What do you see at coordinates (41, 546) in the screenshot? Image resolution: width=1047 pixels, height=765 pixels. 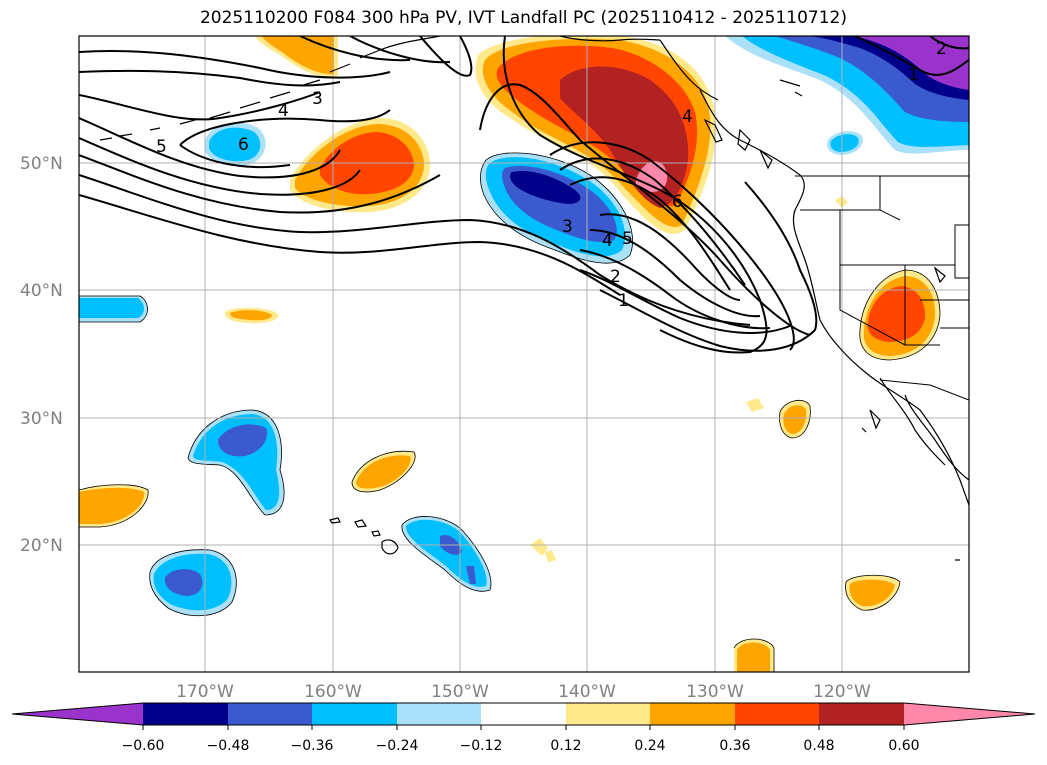 I see `lat-label-20n: 20°N` at bounding box center [41, 546].